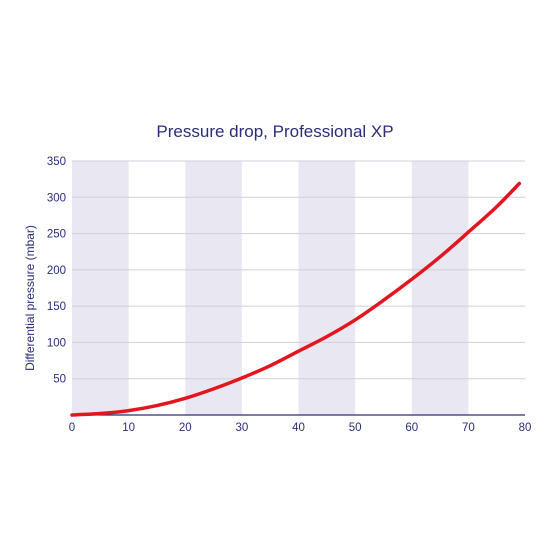 Image resolution: width=550 pixels, height=550 pixels. I want to click on y-tick-label-200: 200, so click(56, 271).